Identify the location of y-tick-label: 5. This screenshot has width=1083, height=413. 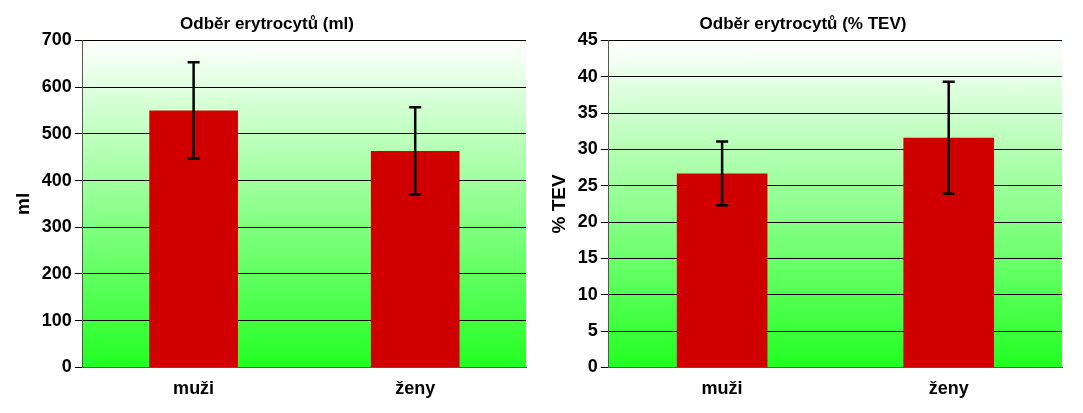
(592, 330).